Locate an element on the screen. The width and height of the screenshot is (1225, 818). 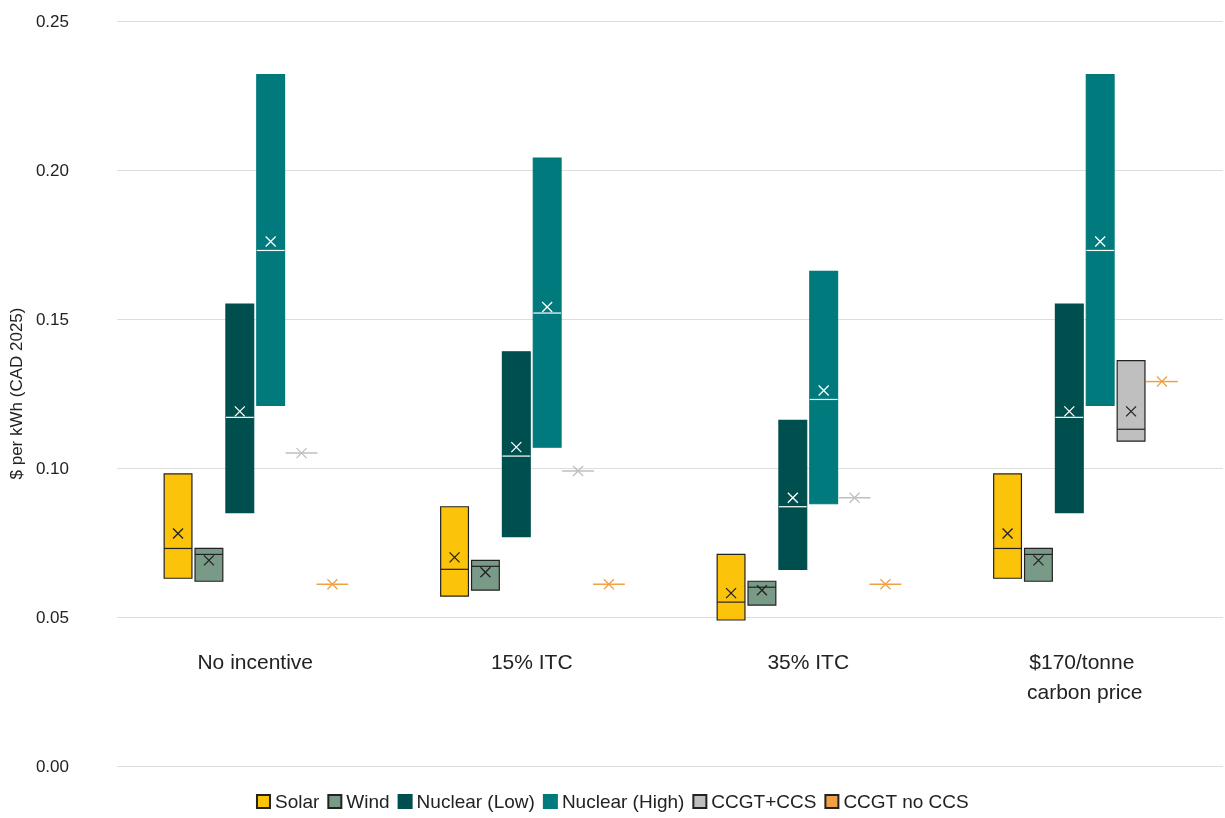
legend-label: Solar is located at coordinates (297, 801).